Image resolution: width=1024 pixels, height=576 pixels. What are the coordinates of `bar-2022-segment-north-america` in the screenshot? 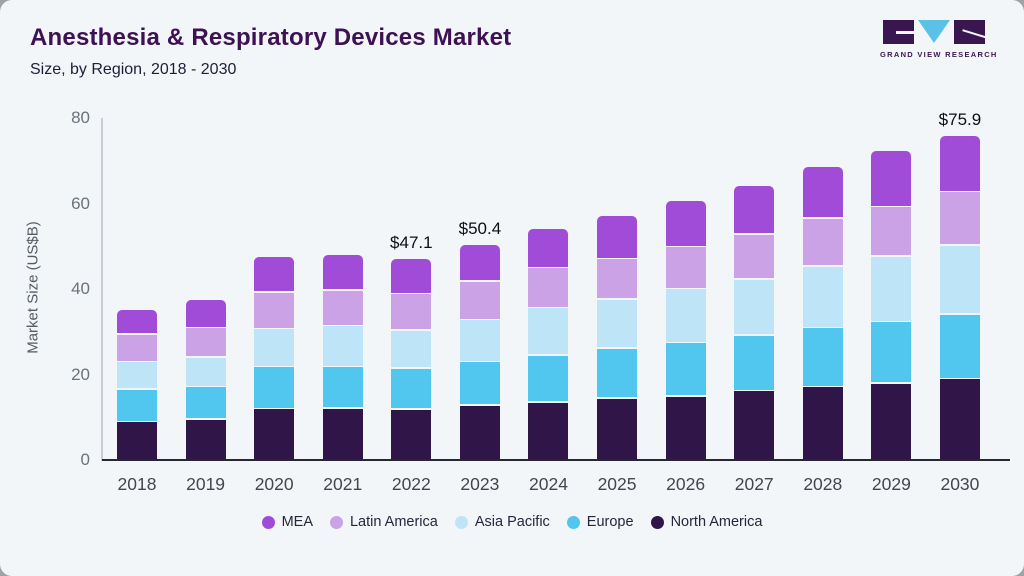 It's located at (411, 434).